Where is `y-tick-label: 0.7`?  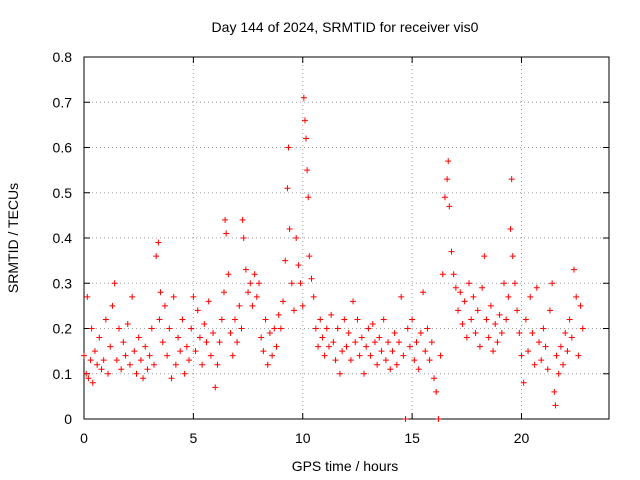 y-tick-label: 0.7 is located at coordinates (63, 102).